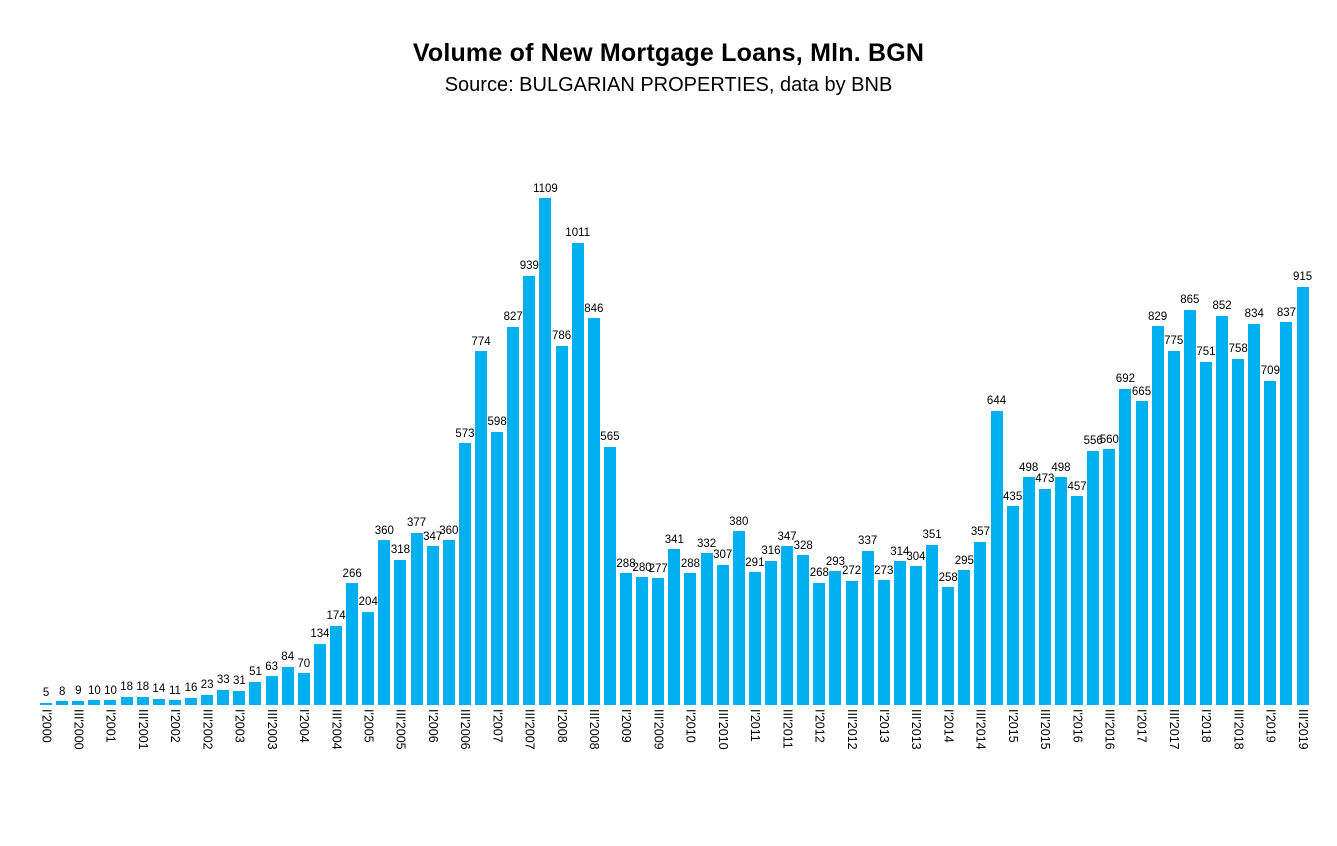  What do you see at coordinates (127, 486) in the screenshot?
I see `bar-slot: 18` at bounding box center [127, 486].